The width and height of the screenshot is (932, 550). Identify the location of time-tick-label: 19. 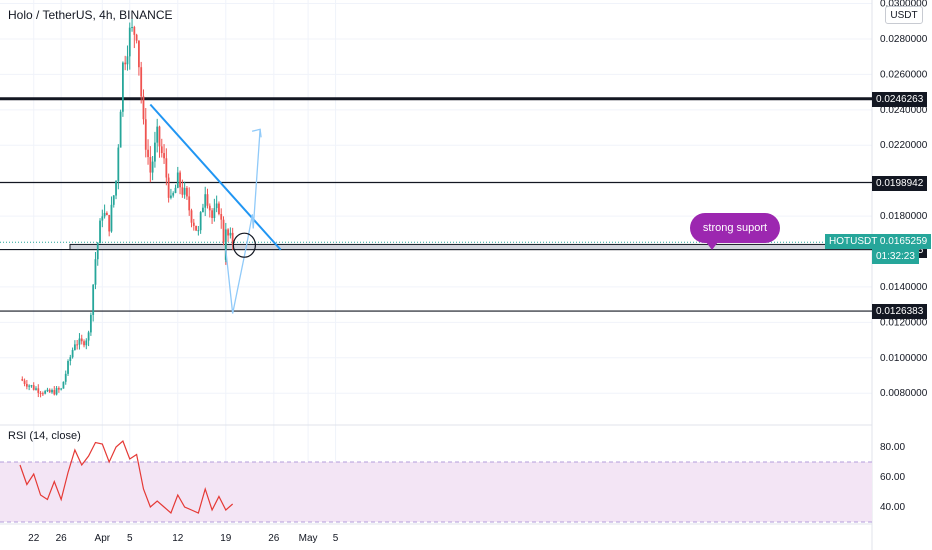
(226, 538).